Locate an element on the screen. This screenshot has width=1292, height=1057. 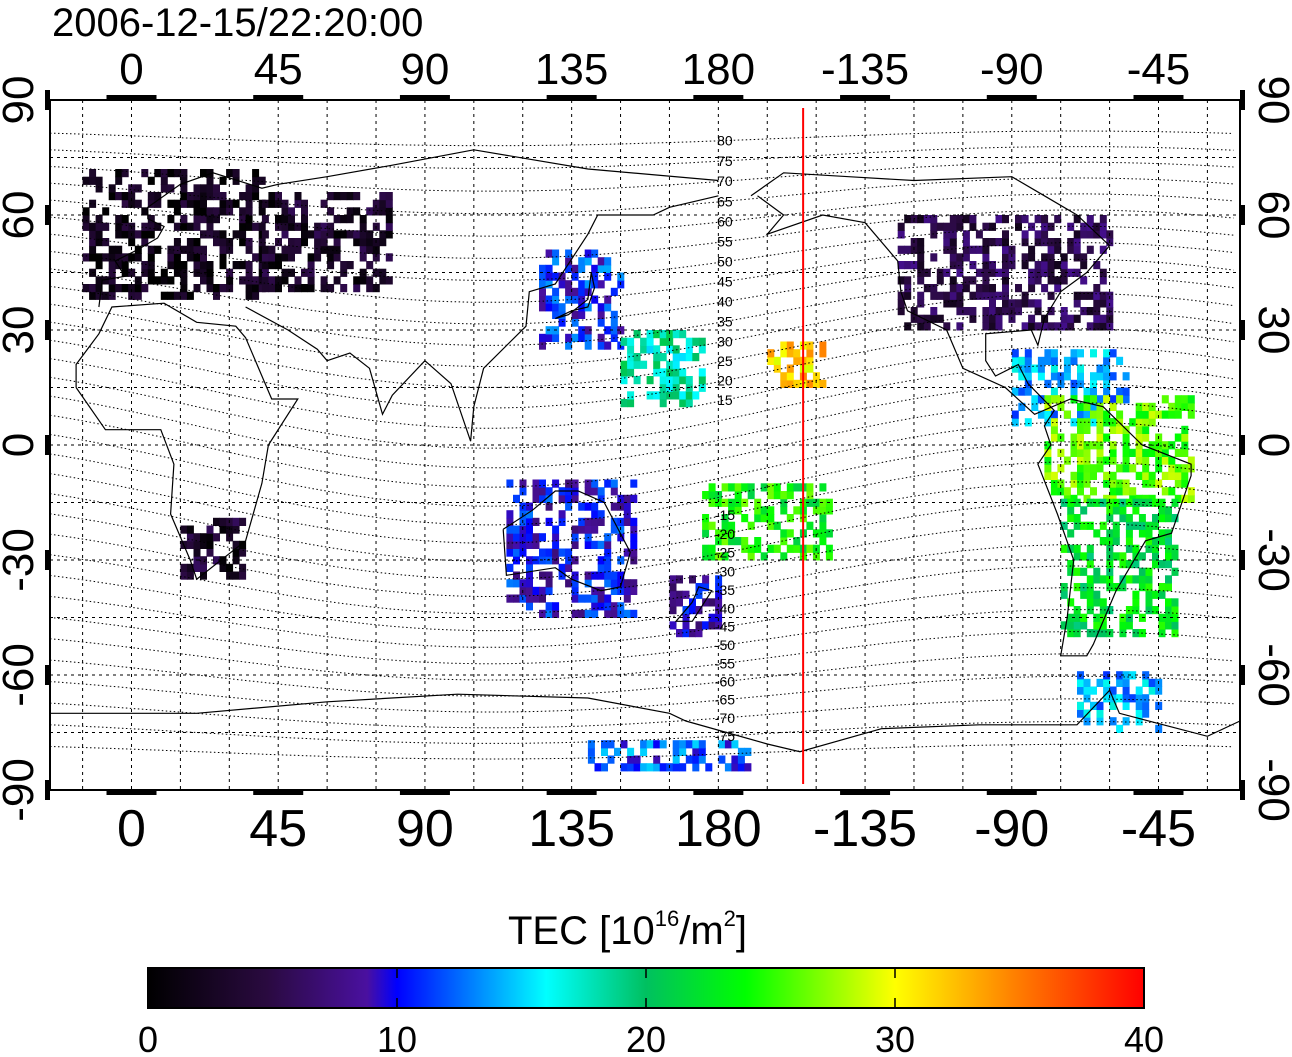
colorbar-tick-label: 30 is located at coordinates (895, 1038).